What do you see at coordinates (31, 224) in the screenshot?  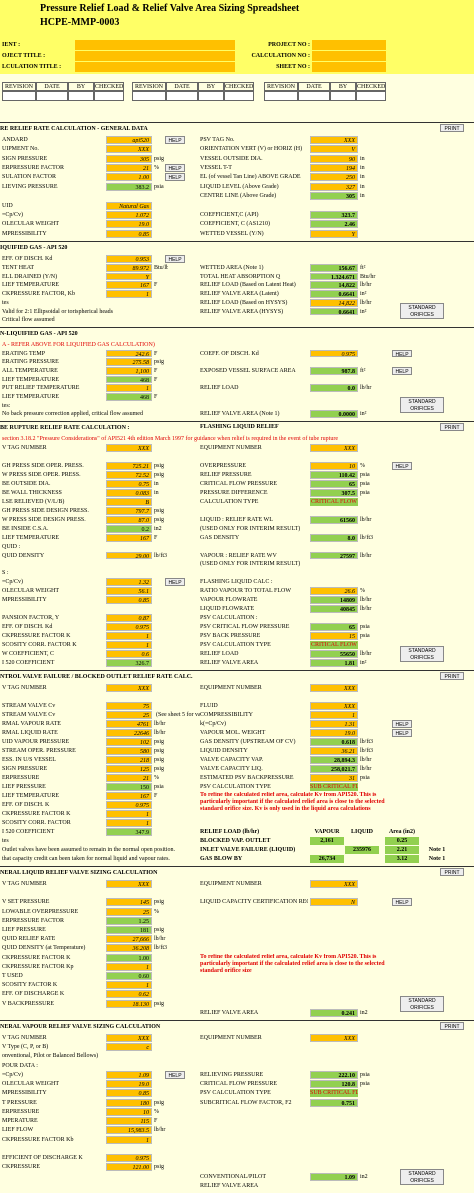 I see `label: OLECULAR WEIGHT` at bounding box center [31, 224].